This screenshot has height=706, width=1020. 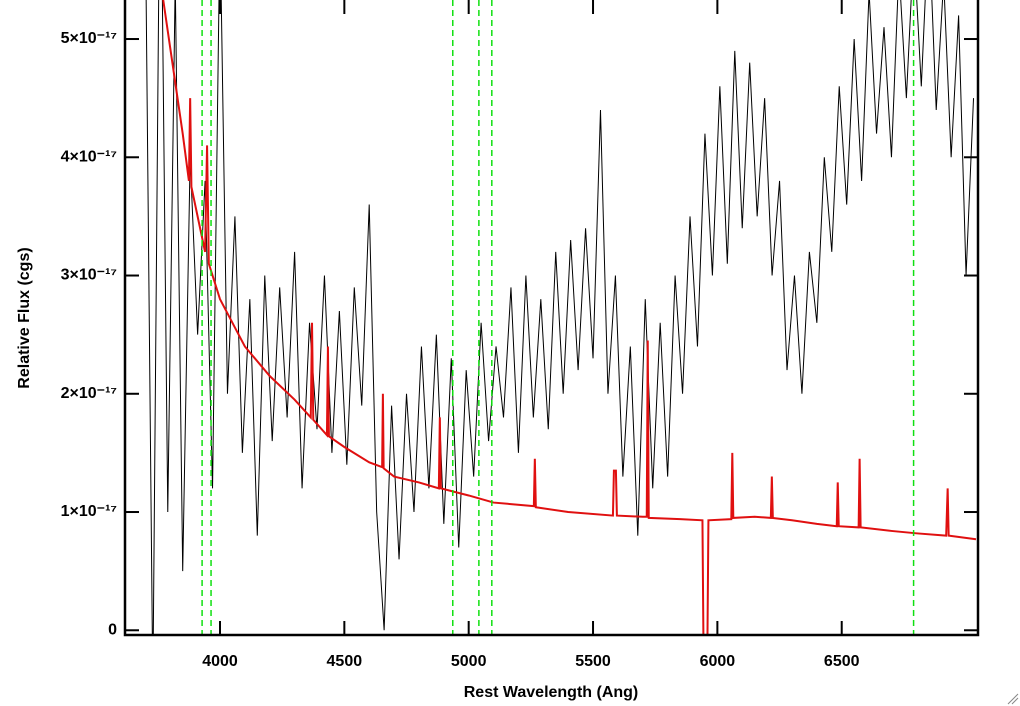 What do you see at coordinates (24, 317) in the screenshot?
I see `y-axis-label: Relative Flux (cgs)` at bounding box center [24, 317].